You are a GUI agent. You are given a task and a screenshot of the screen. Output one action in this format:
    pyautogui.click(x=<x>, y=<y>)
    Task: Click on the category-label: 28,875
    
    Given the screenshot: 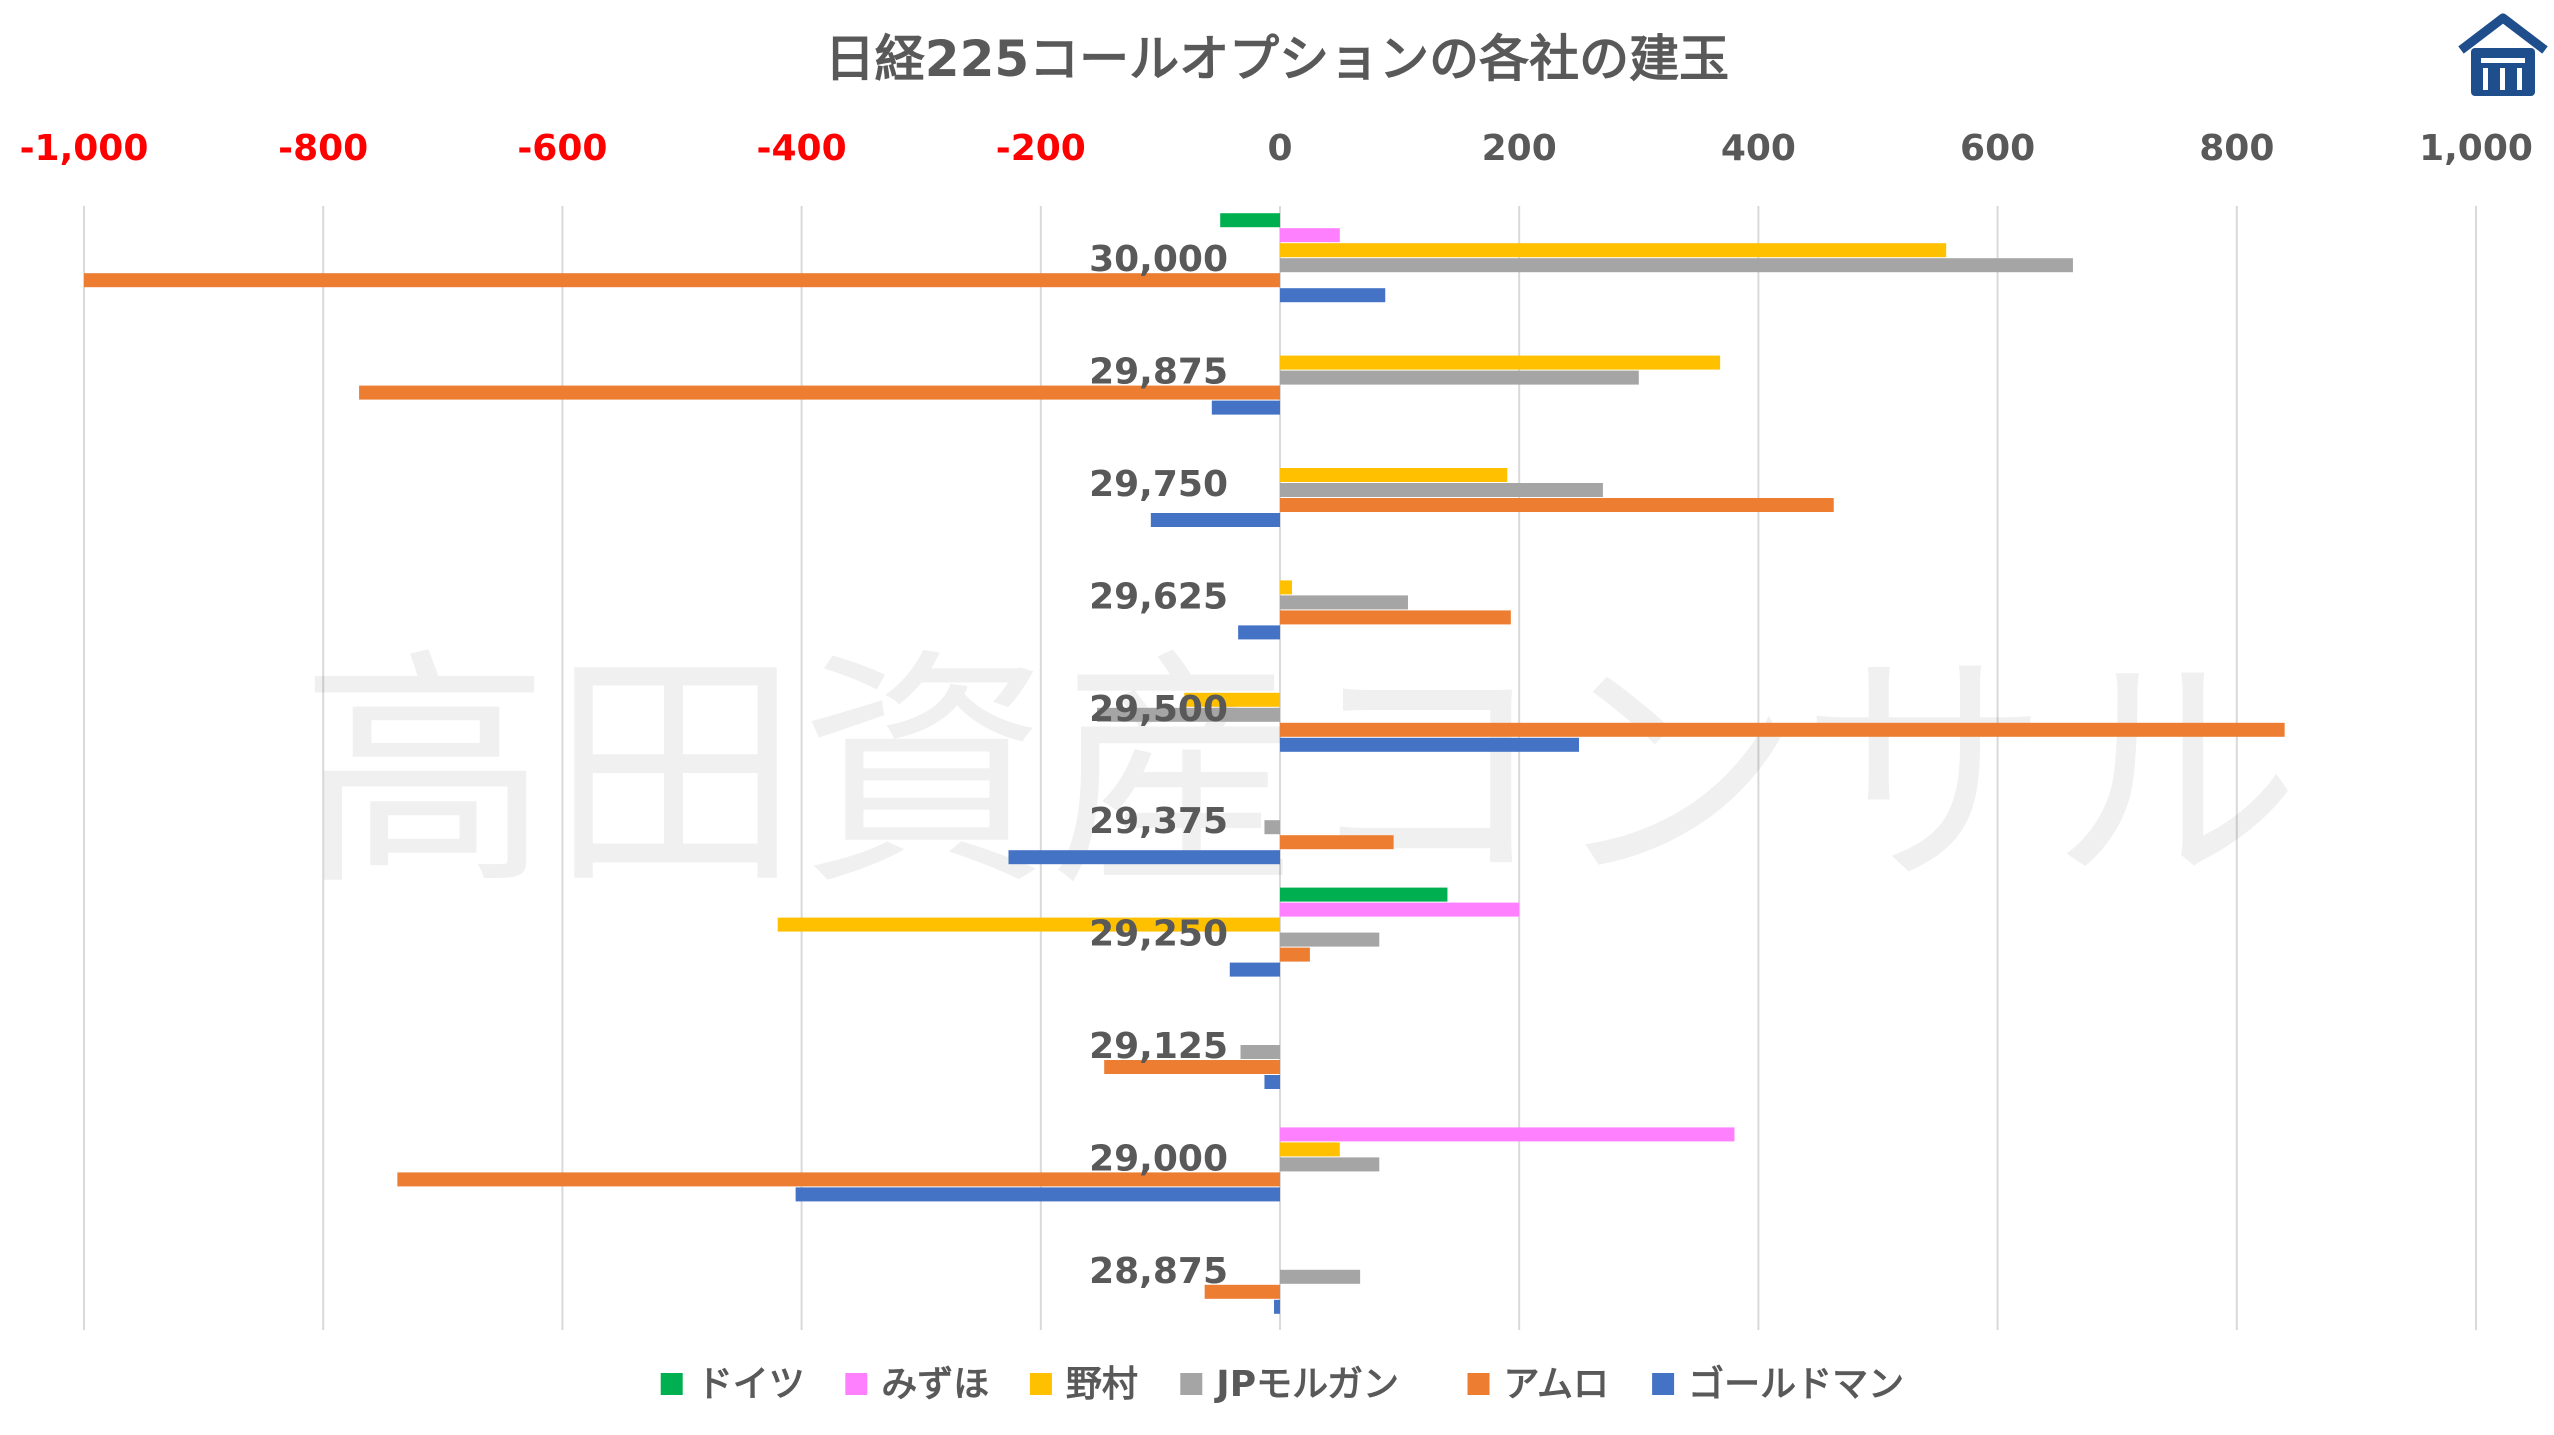 What is the action you would take?
    pyautogui.click(x=1158, y=1271)
    